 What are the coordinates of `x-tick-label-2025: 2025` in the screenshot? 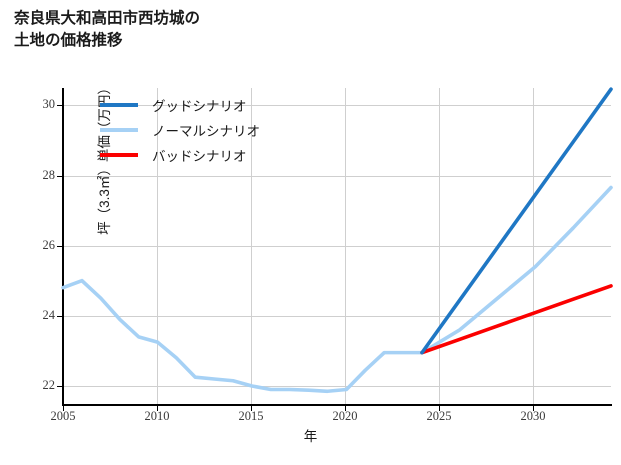 It's located at (439, 416).